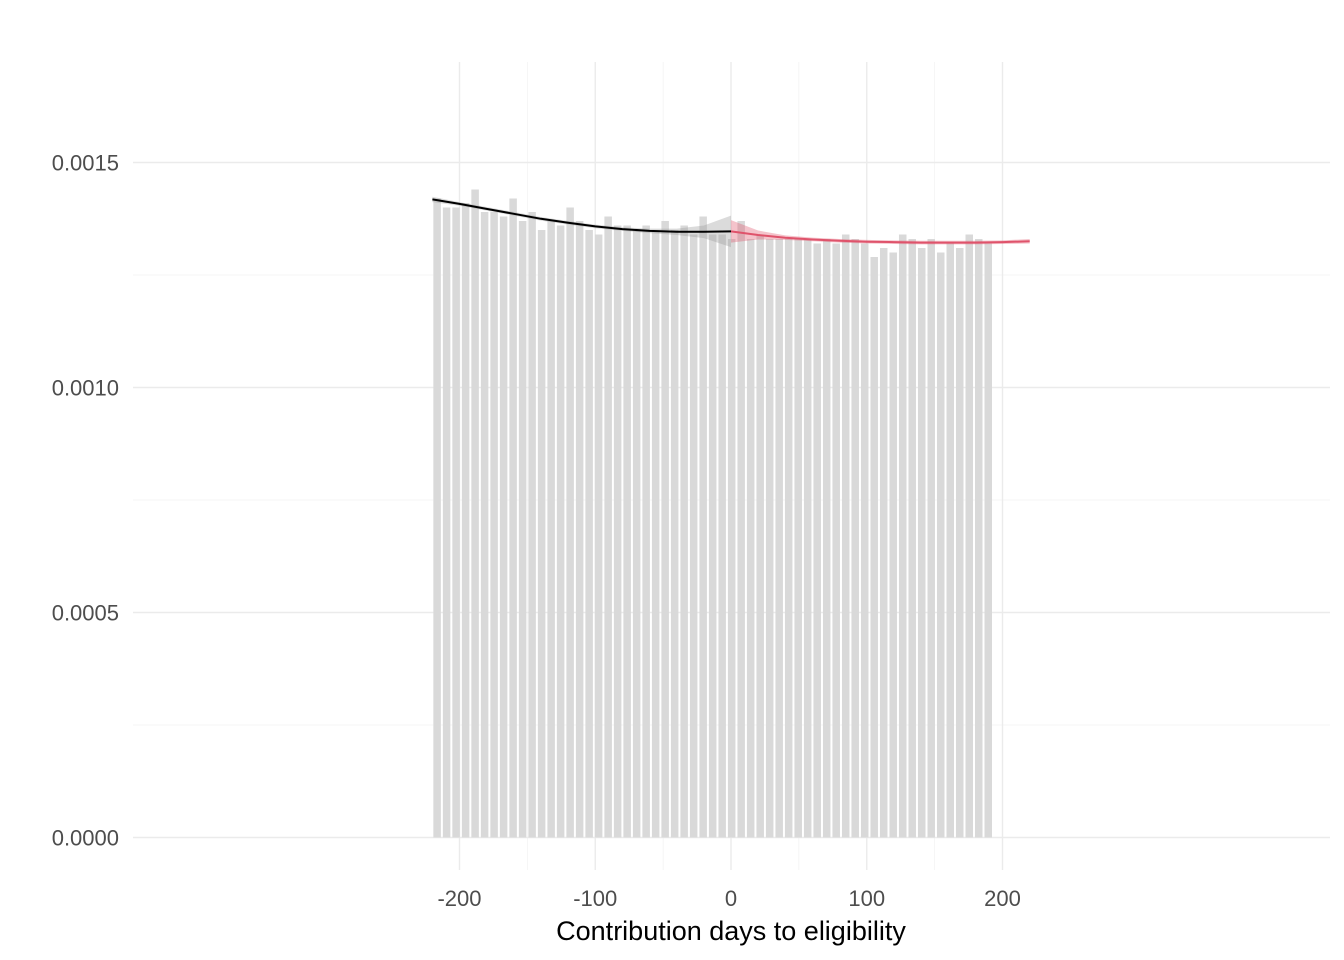 The height and width of the screenshot is (960, 1344). I want to click on y-tick-label: 0.0000, so click(85, 838).